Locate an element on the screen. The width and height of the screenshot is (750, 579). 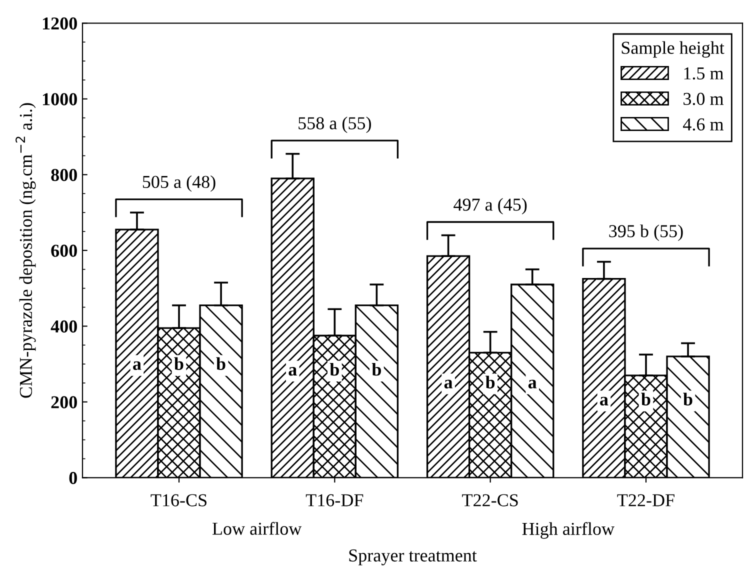
text: High airflow is located at coordinates (568, 530).